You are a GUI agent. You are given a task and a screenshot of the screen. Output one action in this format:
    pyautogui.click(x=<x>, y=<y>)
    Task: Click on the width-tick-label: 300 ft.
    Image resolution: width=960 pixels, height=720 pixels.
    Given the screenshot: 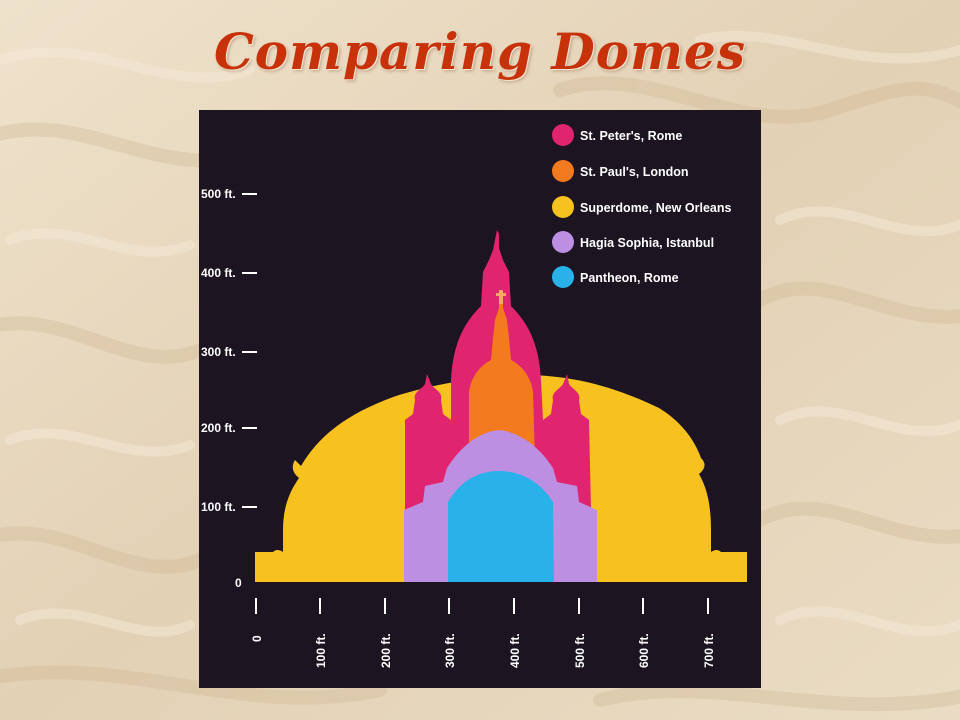 What is the action you would take?
    pyautogui.click(x=450, y=650)
    